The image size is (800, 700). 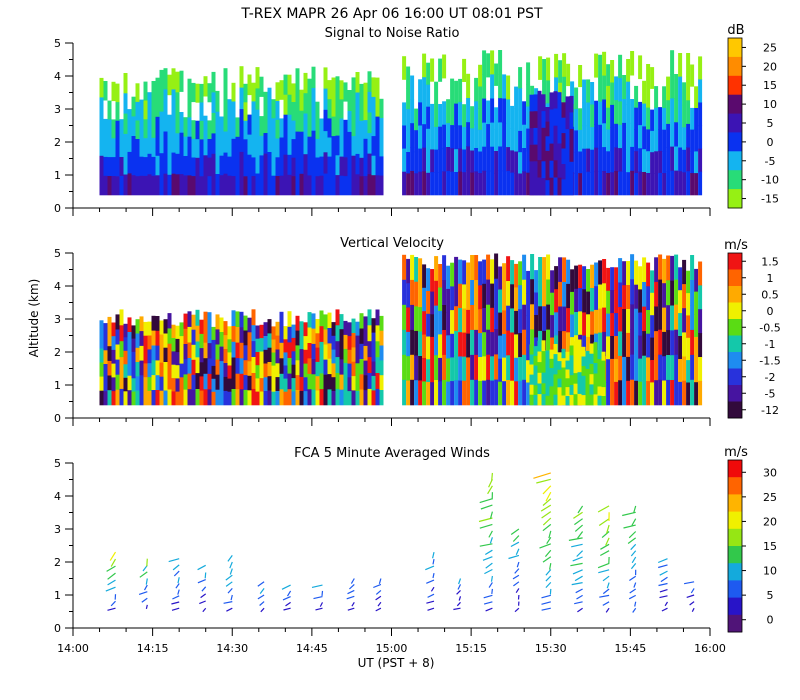 I want to click on y-tick-label: 3, so click(x=57, y=109).